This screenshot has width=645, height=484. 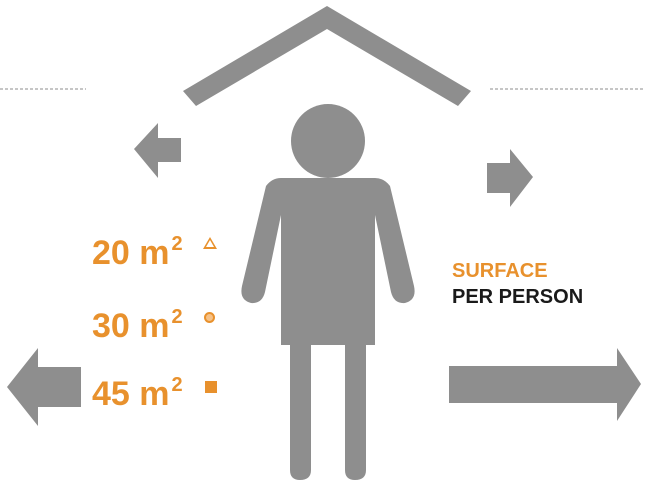 I want to click on roof-icon, so click(x=327, y=56).